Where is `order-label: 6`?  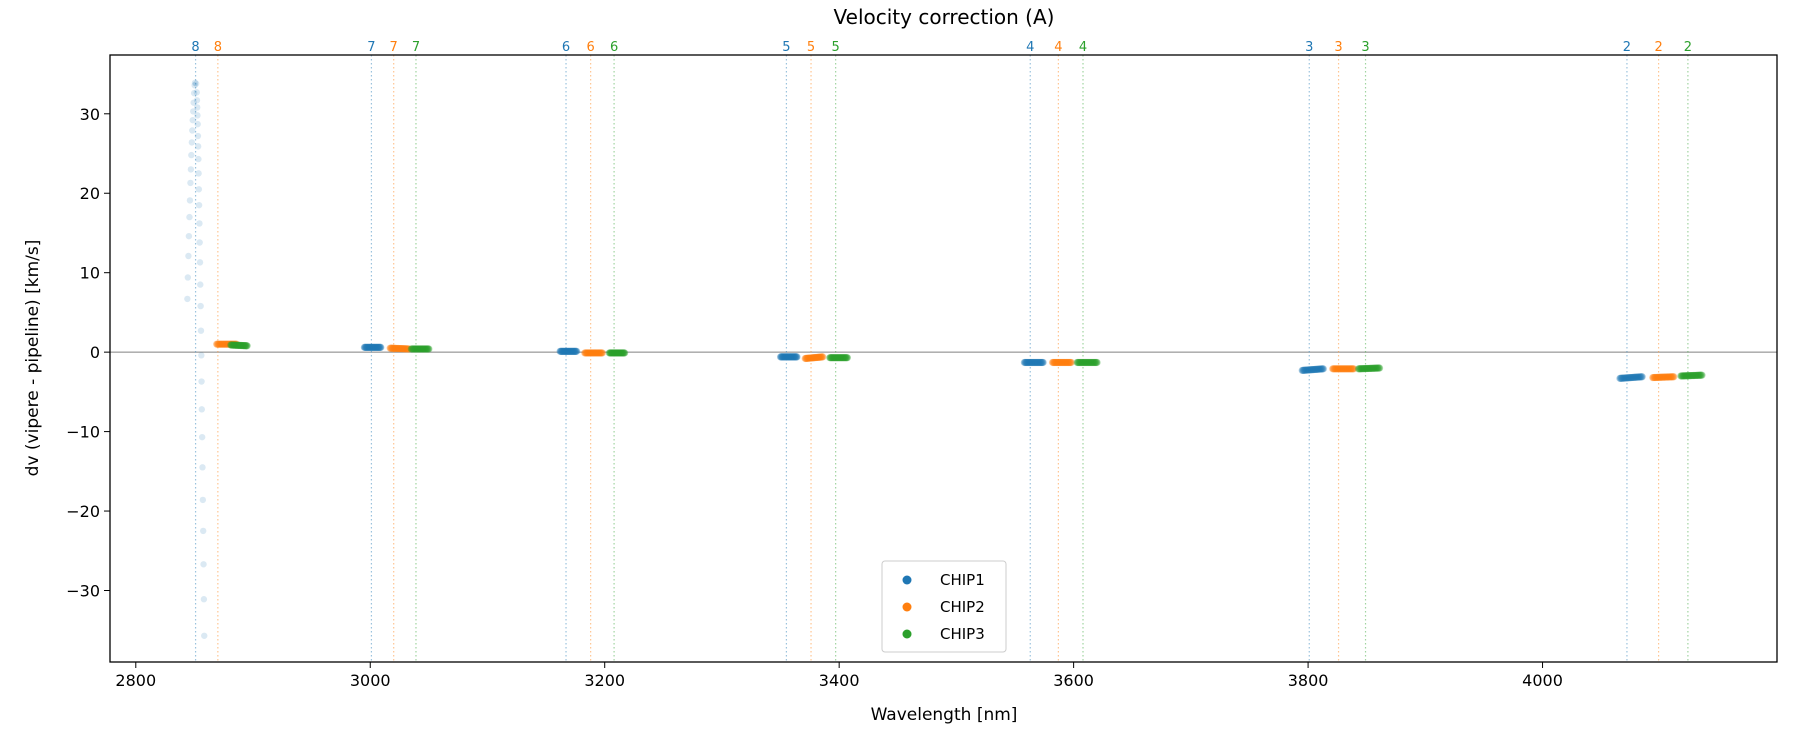 order-label: 6 is located at coordinates (614, 47).